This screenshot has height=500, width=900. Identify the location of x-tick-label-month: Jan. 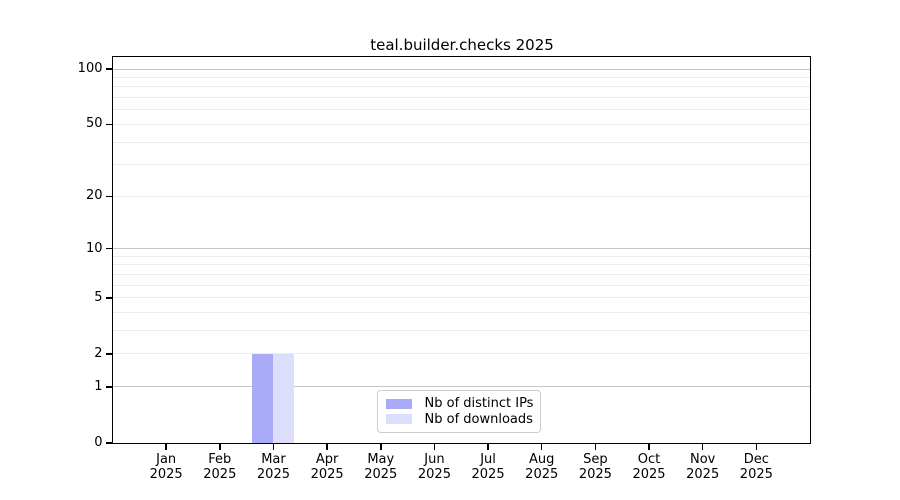
(166, 459).